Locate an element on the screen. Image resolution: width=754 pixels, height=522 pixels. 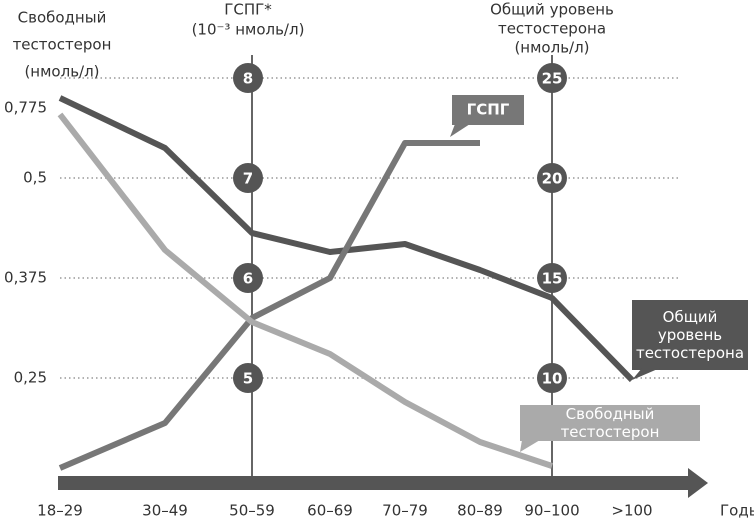
y3-axis-title: Общий уровень is located at coordinates (552, 10).